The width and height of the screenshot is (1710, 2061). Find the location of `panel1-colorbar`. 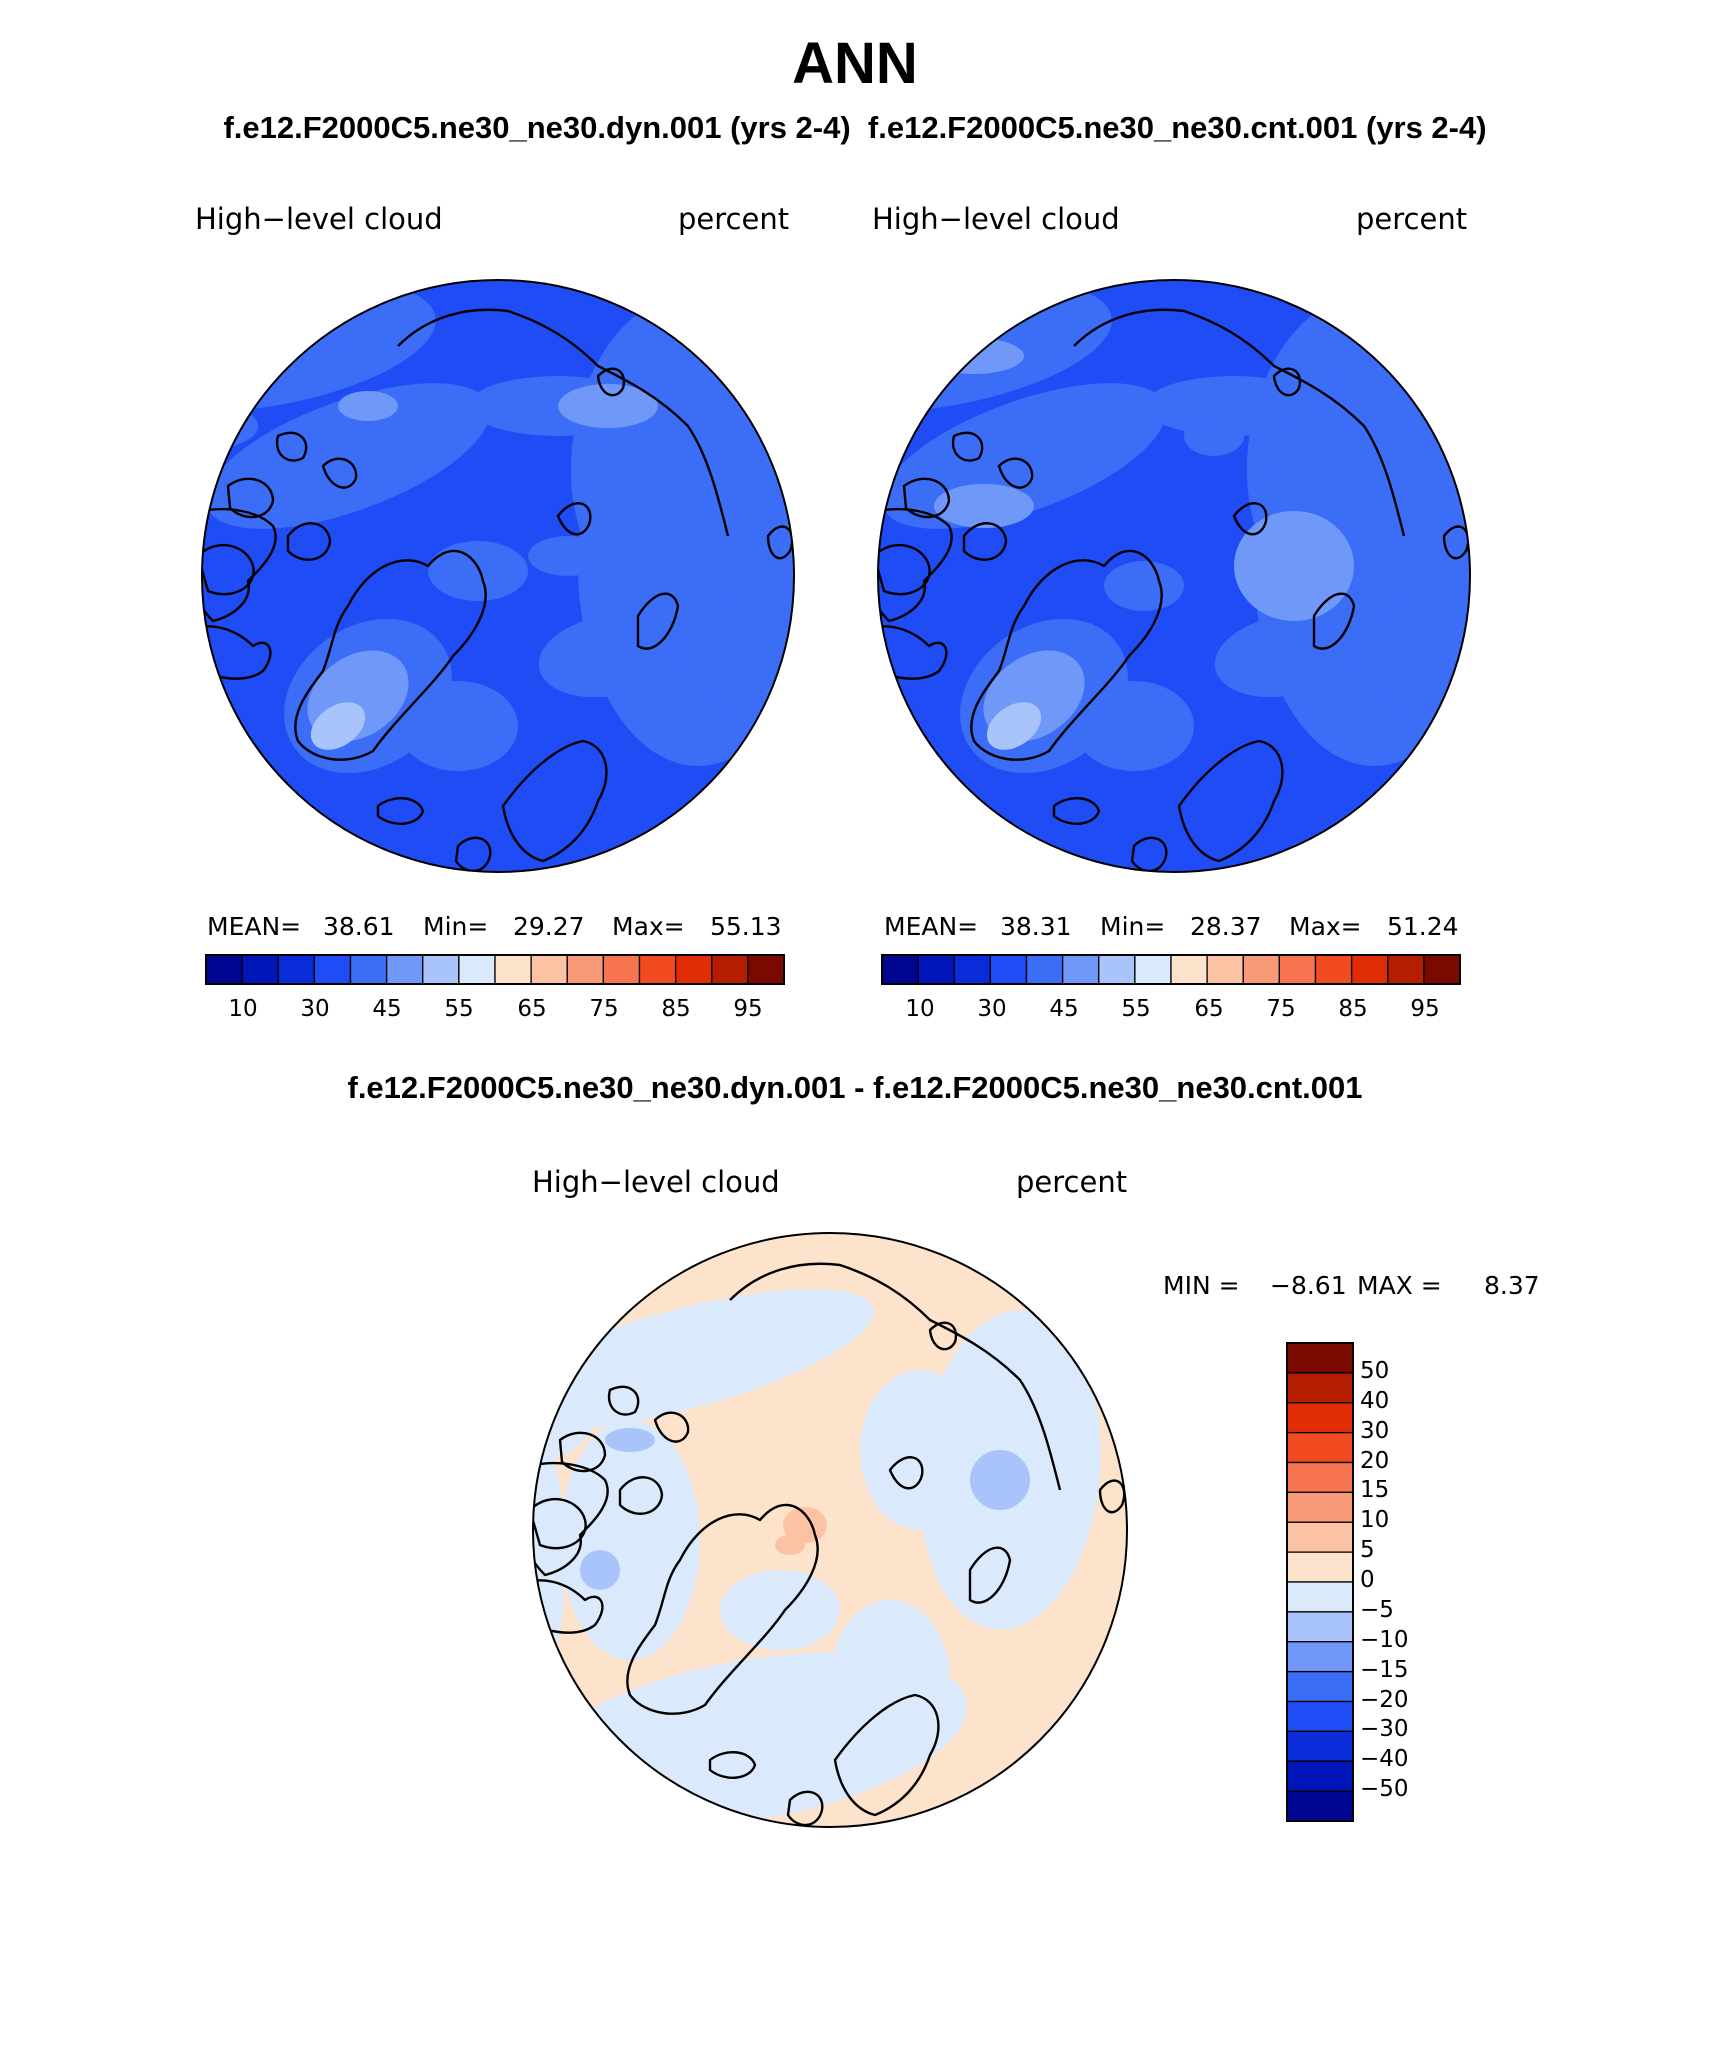

panel1-colorbar is located at coordinates (495, 969).